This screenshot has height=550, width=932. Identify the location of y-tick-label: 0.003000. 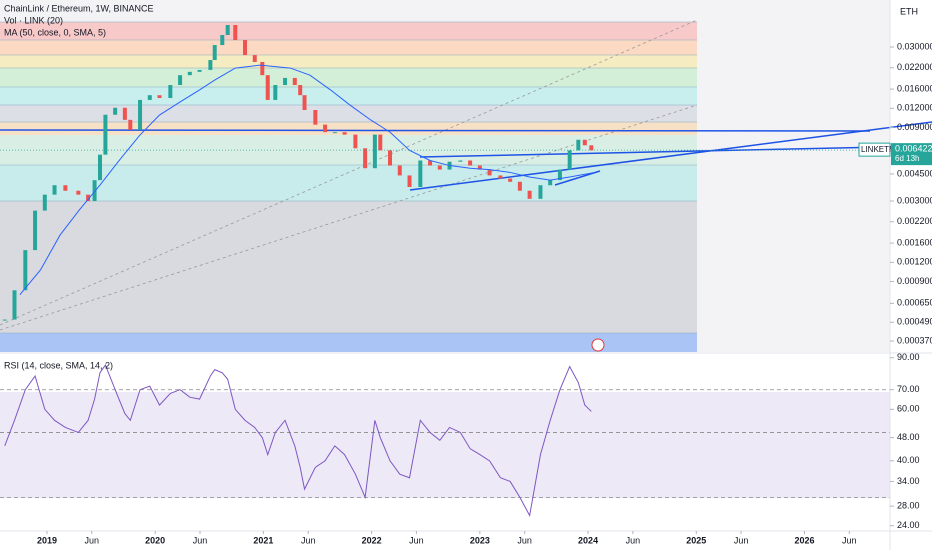
(914, 200).